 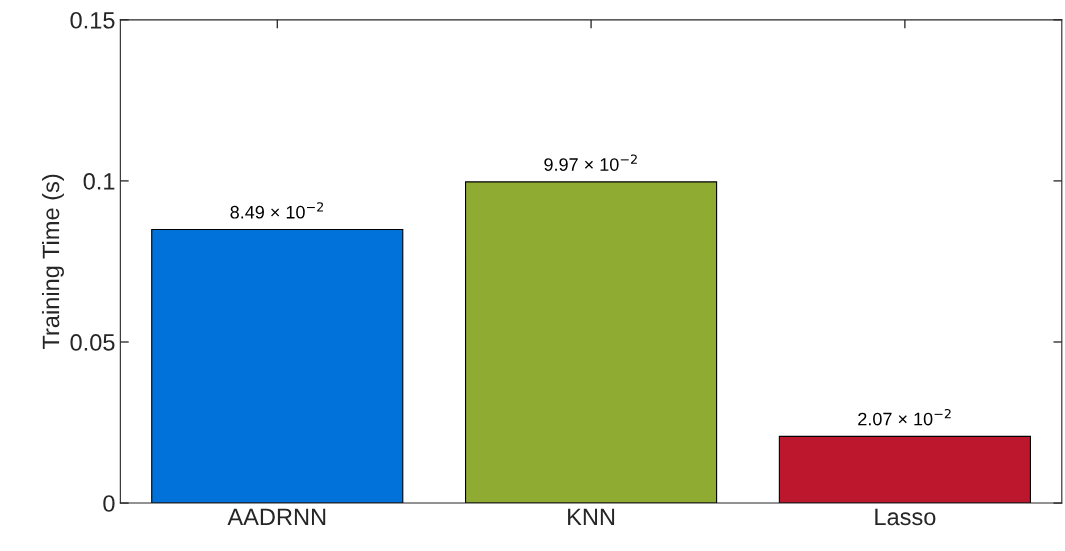 What do you see at coordinates (99, 181) in the screenshot?
I see `y-tick-label: 0.1` at bounding box center [99, 181].